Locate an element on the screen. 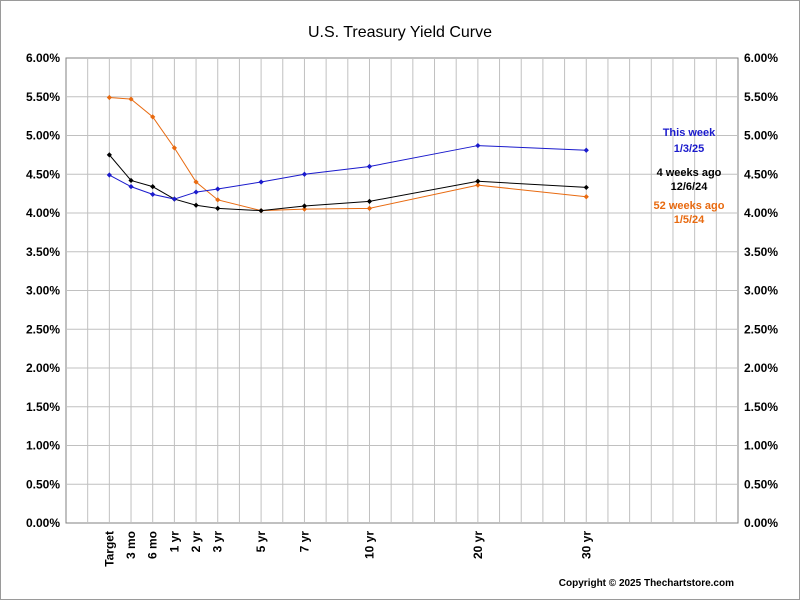  y-tick-label-left: 0.50% is located at coordinates (43, 484).